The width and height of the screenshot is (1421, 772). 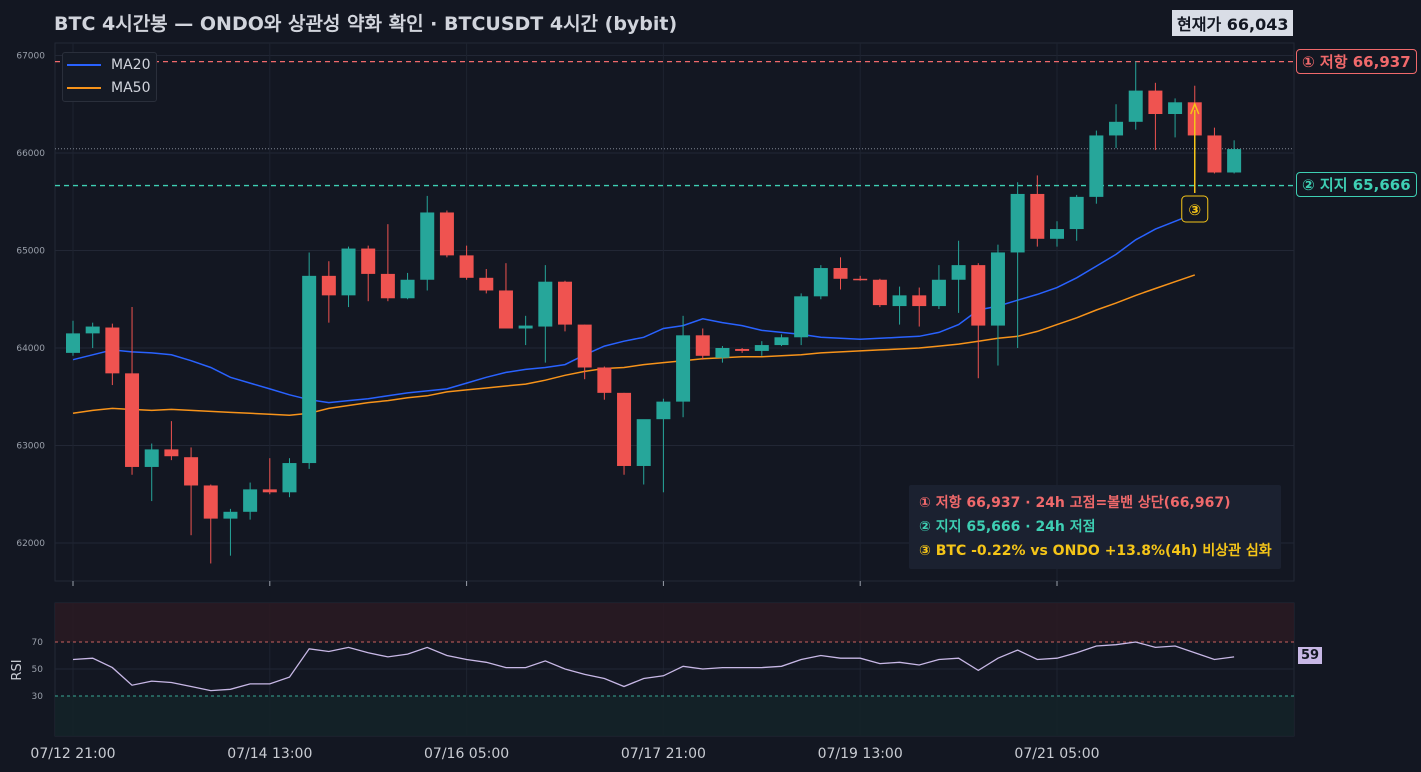 I want to click on rsi-line, so click(x=653, y=666).